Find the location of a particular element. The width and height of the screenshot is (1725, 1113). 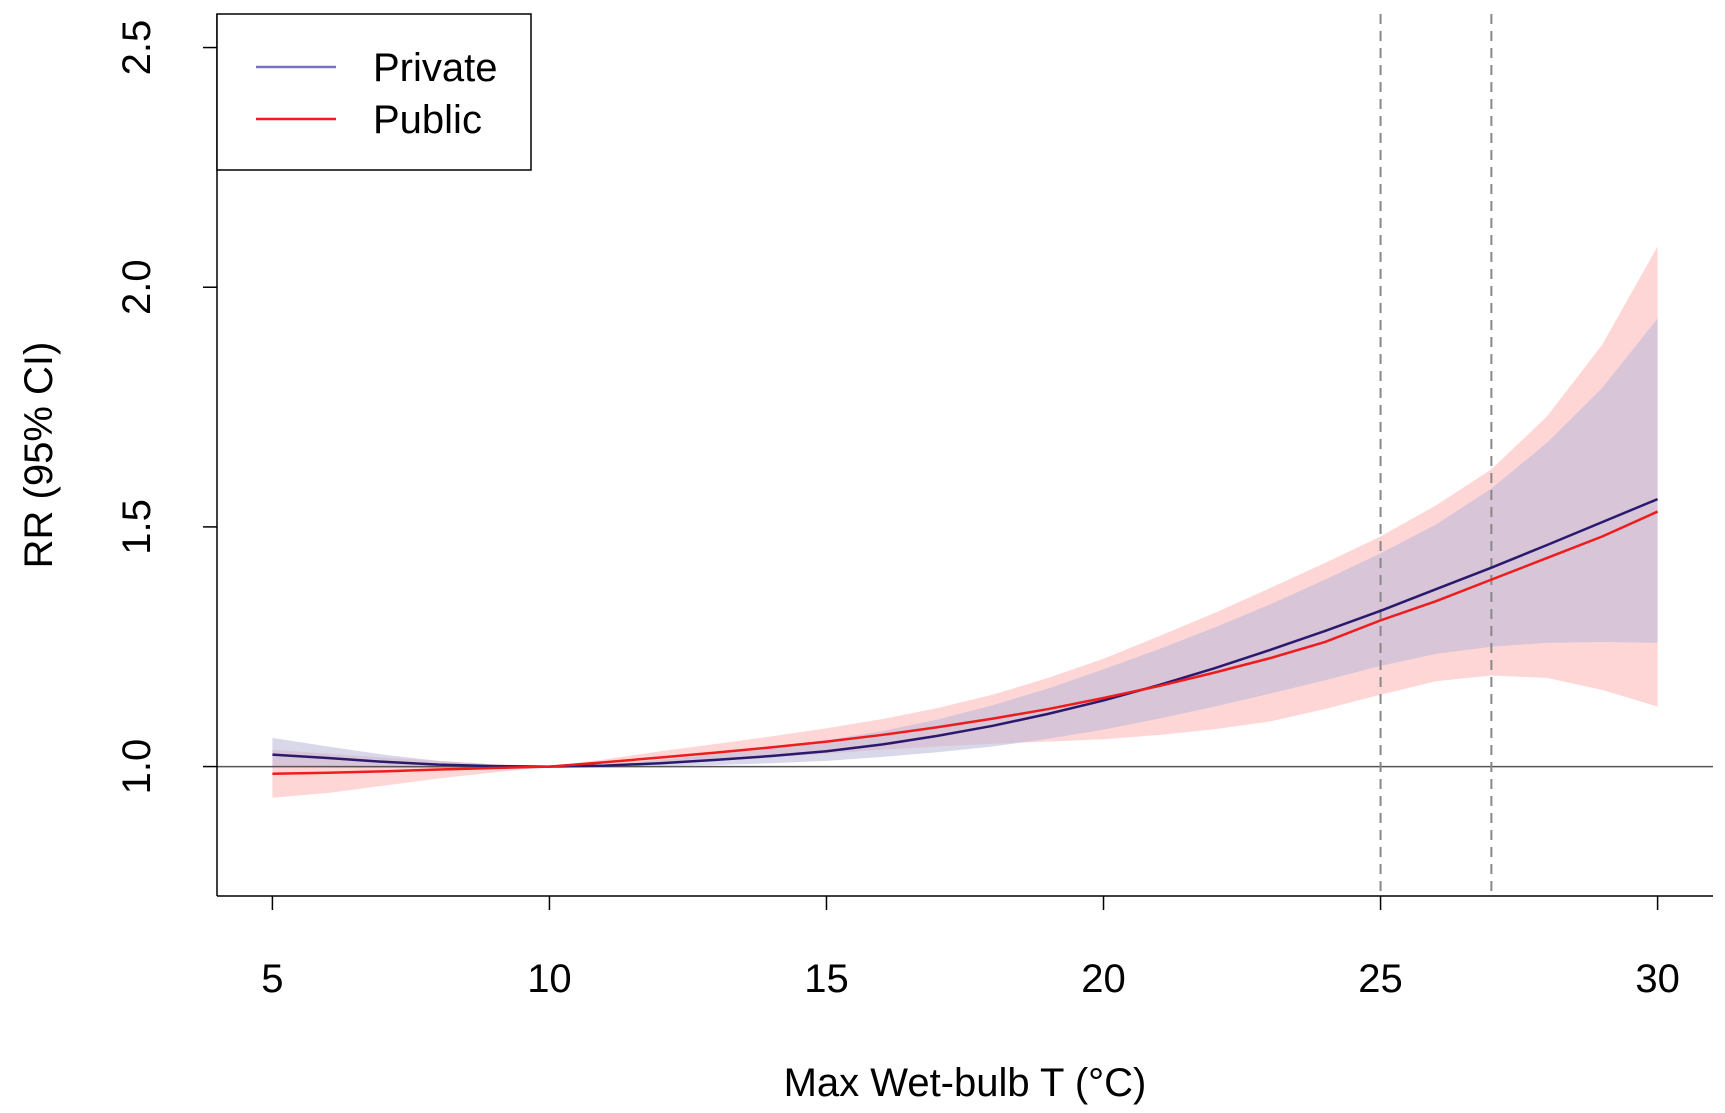

vertical-dashed-lines is located at coordinates (1436, 455).